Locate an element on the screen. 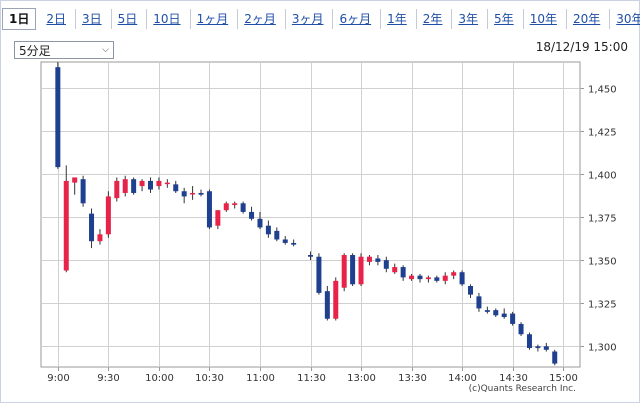 The width and height of the screenshot is (640, 403). tab-period: 2日 is located at coordinates (58, 19).